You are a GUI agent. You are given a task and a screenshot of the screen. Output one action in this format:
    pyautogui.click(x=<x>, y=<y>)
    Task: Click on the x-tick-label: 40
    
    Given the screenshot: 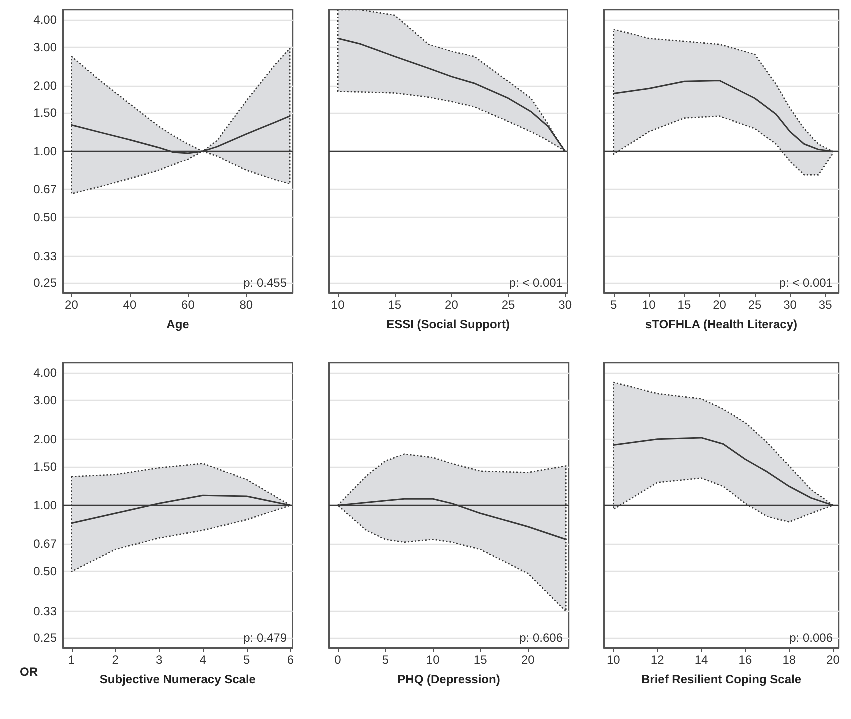 What is the action you would take?
    pyautogui.click(x=130, y=305)
    